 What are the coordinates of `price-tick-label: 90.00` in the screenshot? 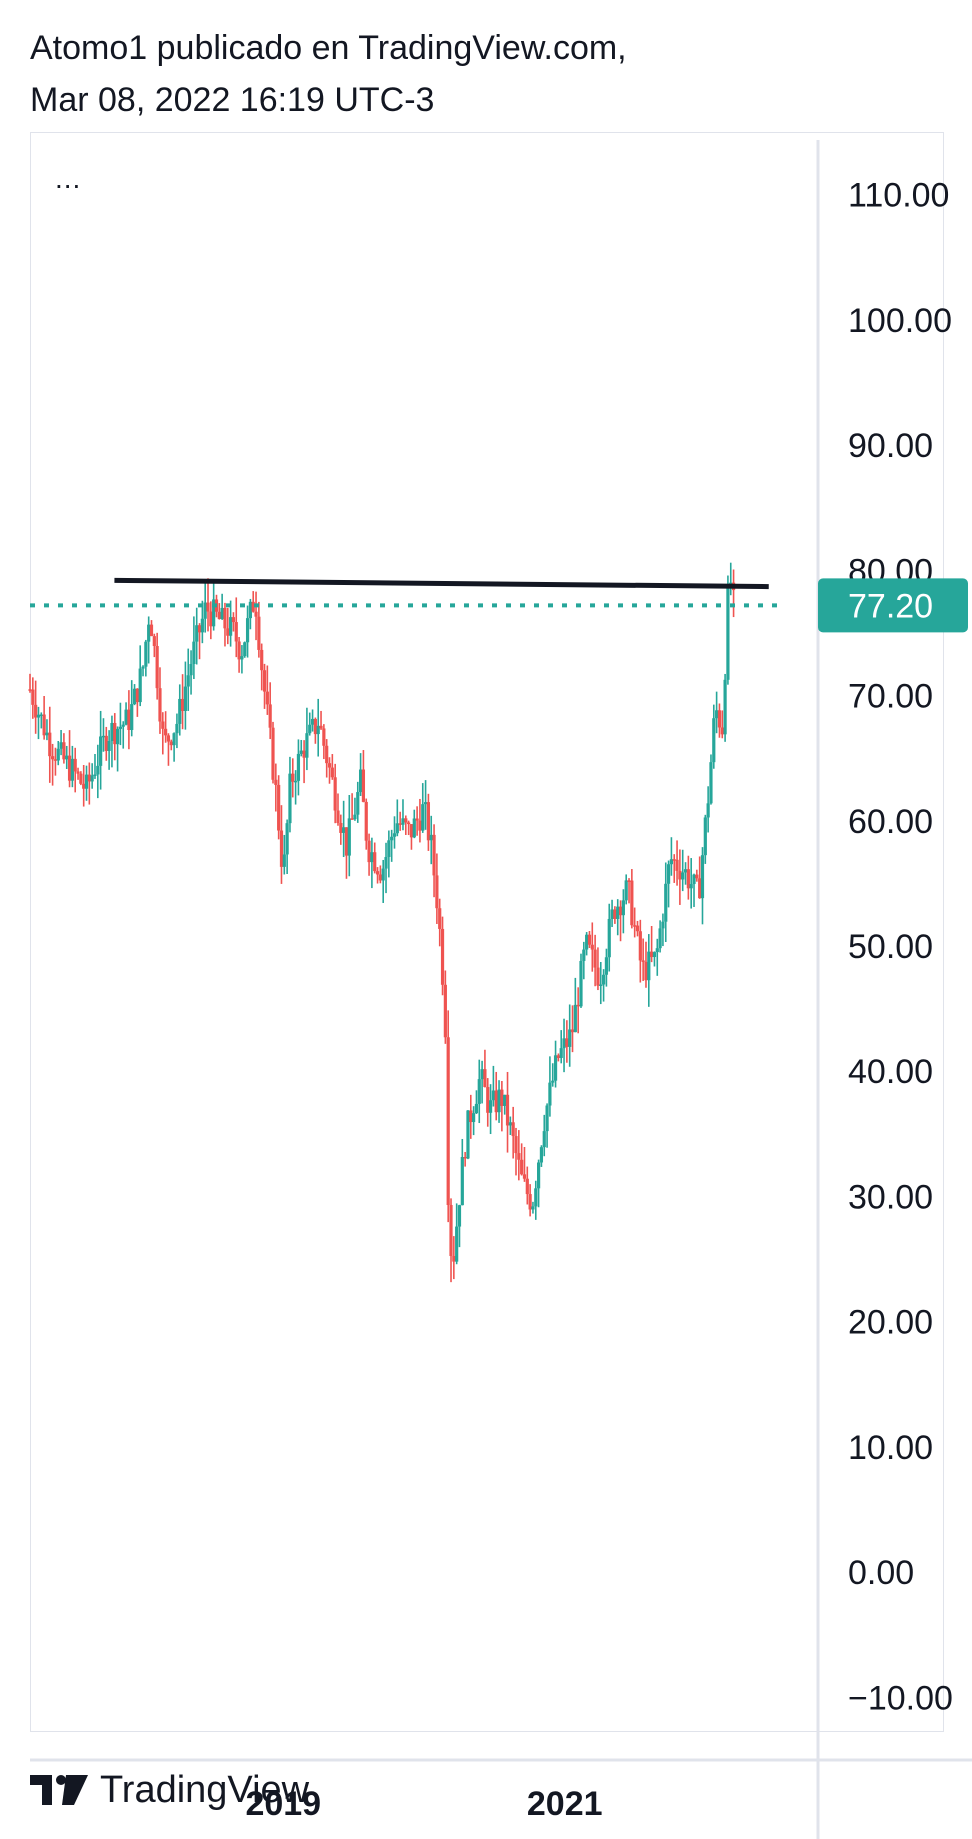 It's located at (890, 446).